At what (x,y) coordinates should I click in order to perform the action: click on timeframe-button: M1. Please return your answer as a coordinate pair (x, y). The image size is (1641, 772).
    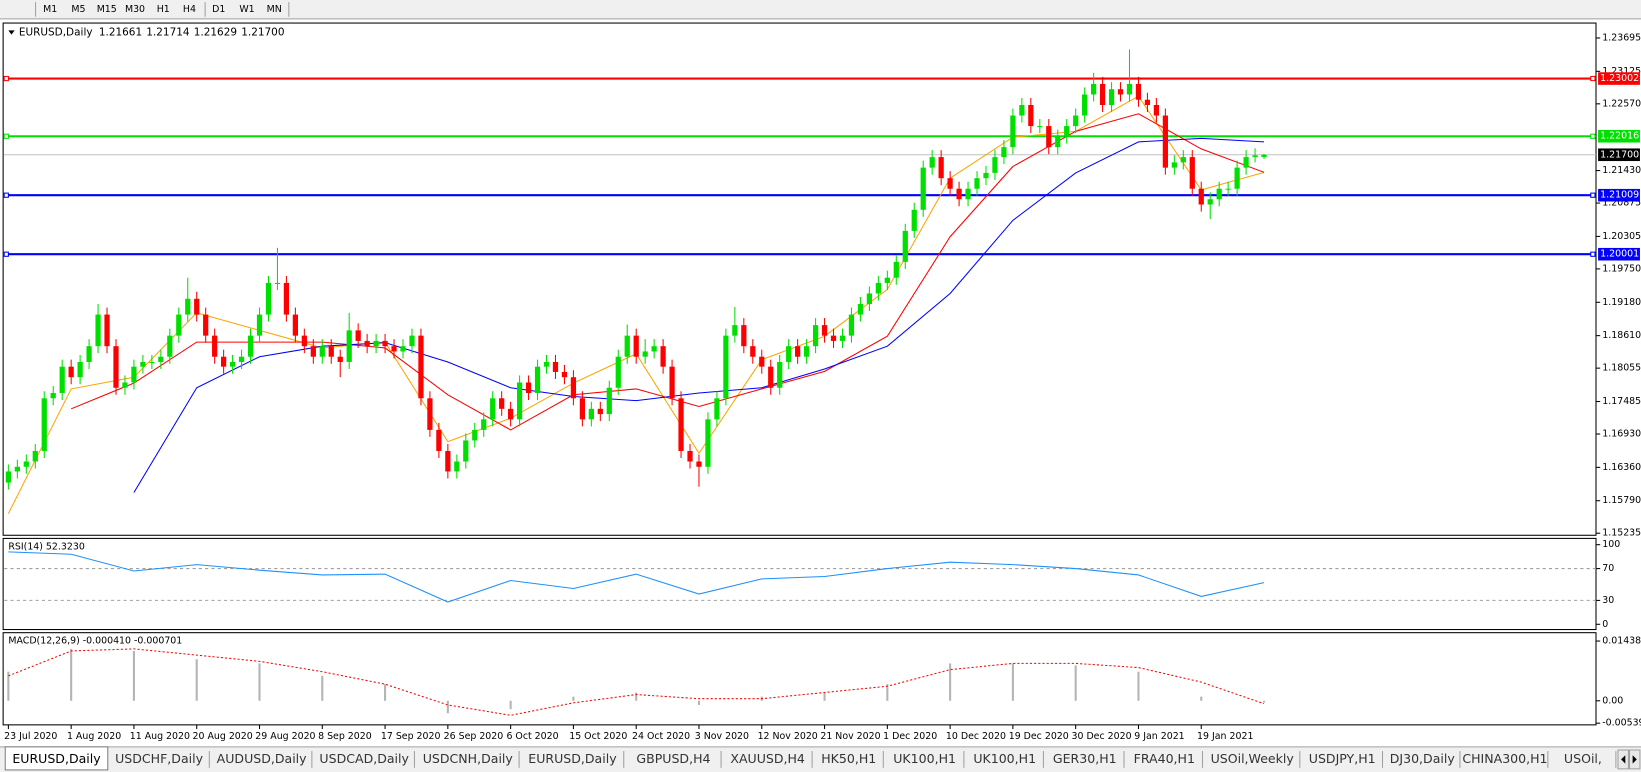
    Looking at the image, I should click on (50, 9).